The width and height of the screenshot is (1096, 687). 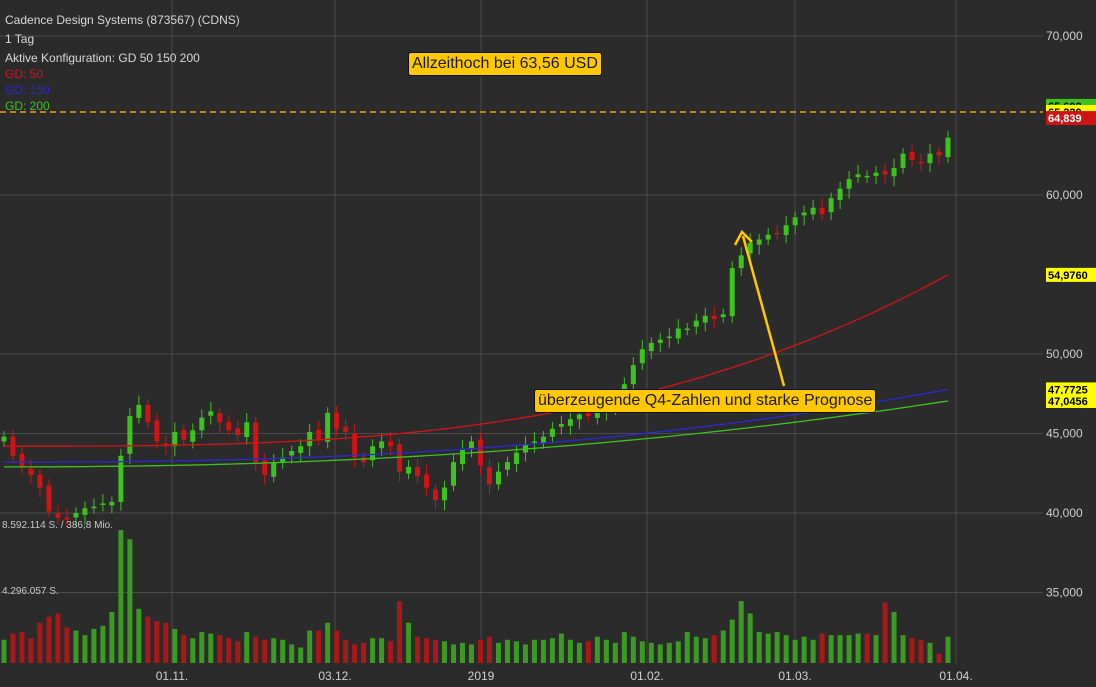 What do you see at coordinates (646, 676) in the screenshot?
I see `x-tick-label: 01.02.` at bounding box center [646, 676].